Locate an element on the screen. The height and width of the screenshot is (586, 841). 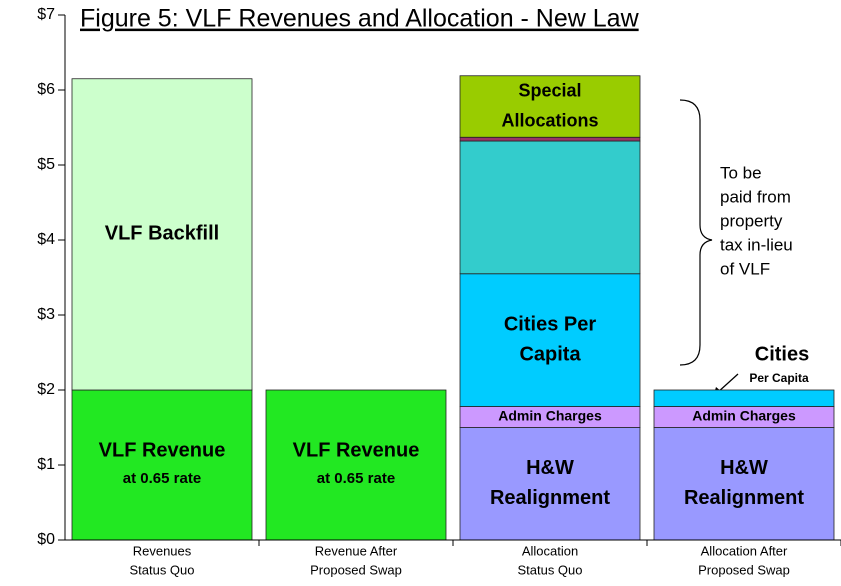
y-tick-label: $2 is located at coordinates (46, 389).